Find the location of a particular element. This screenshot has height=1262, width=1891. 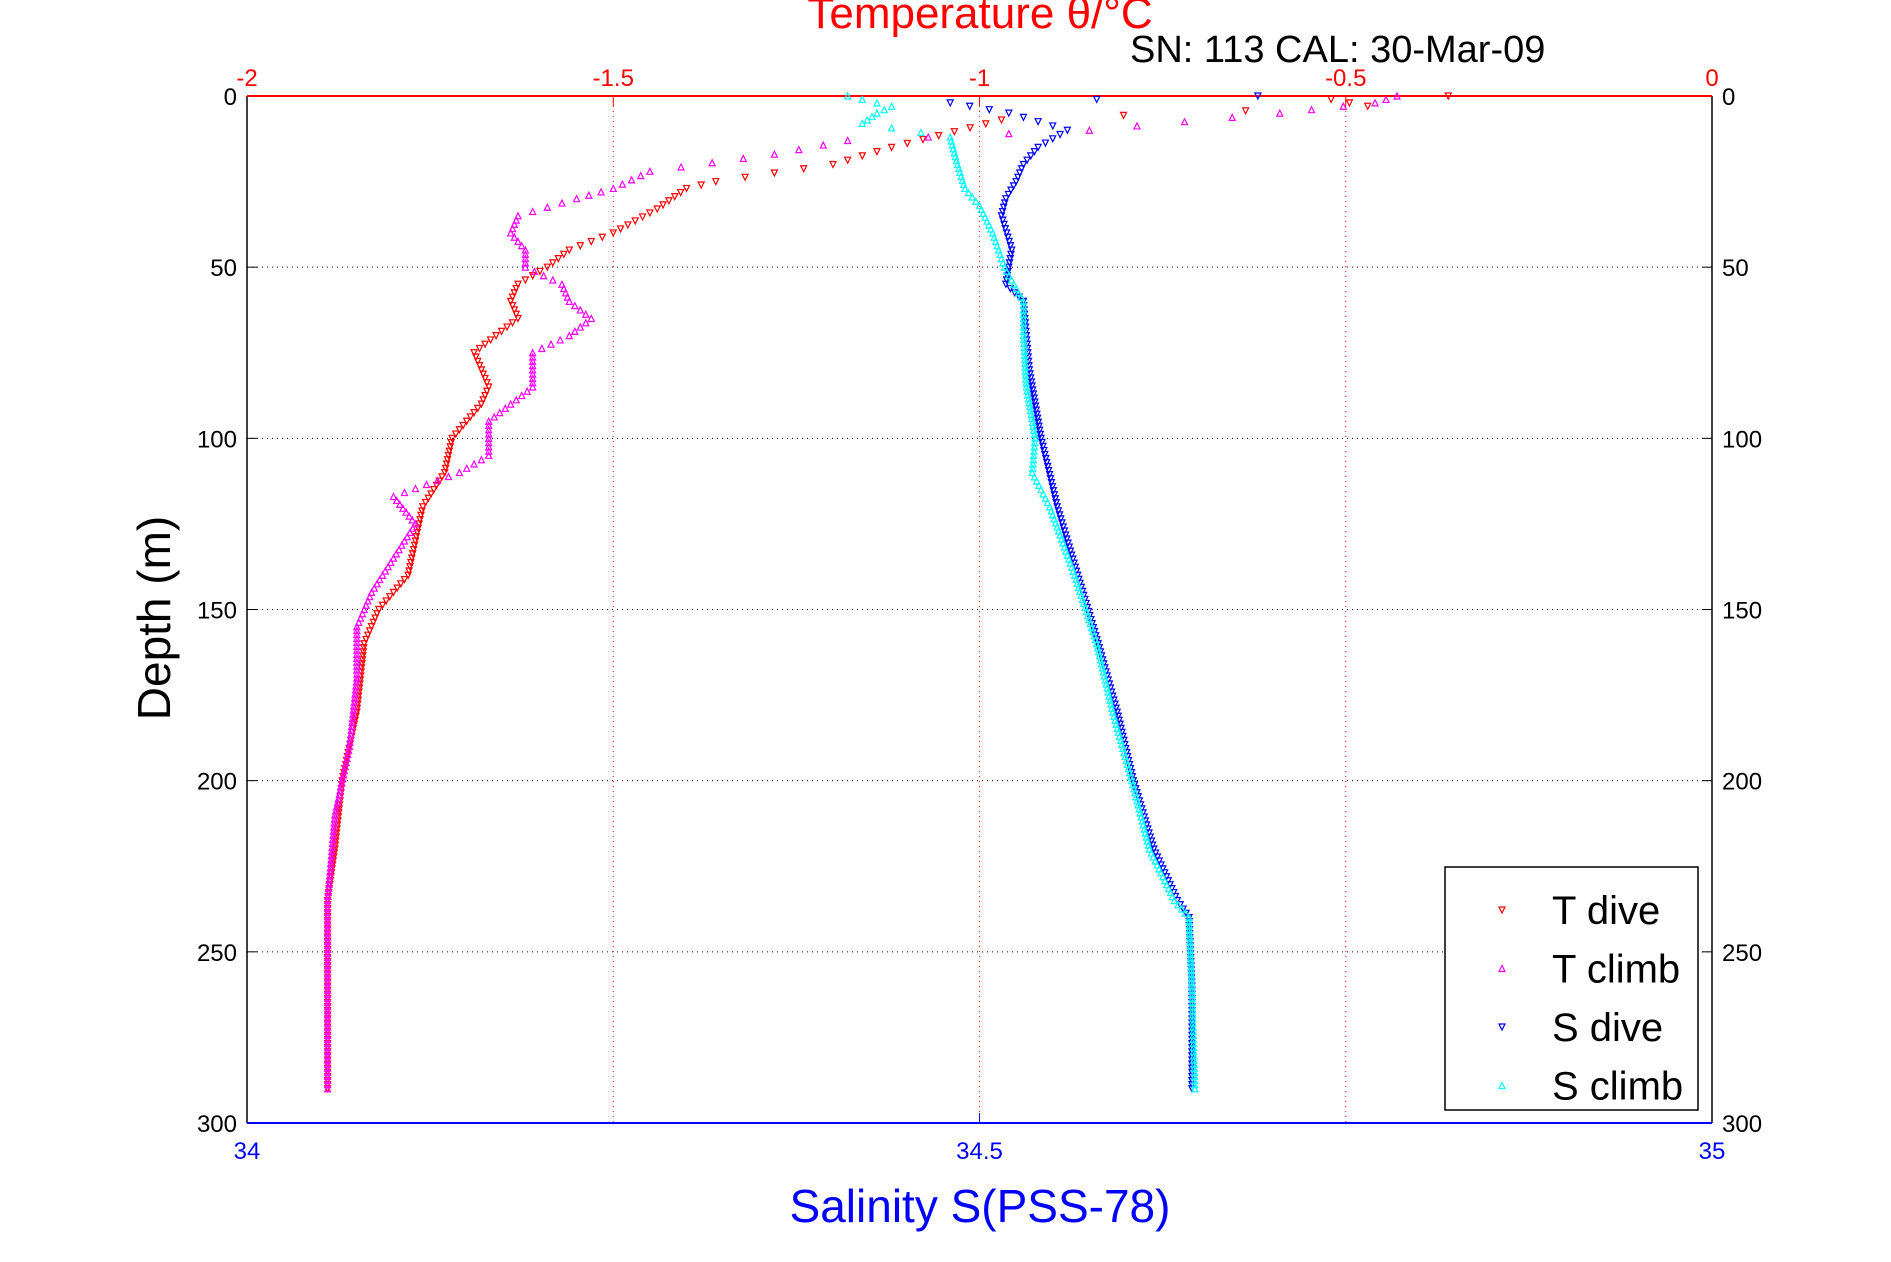

y-tick-label-left: 200 is located at coordinates (217, 782).